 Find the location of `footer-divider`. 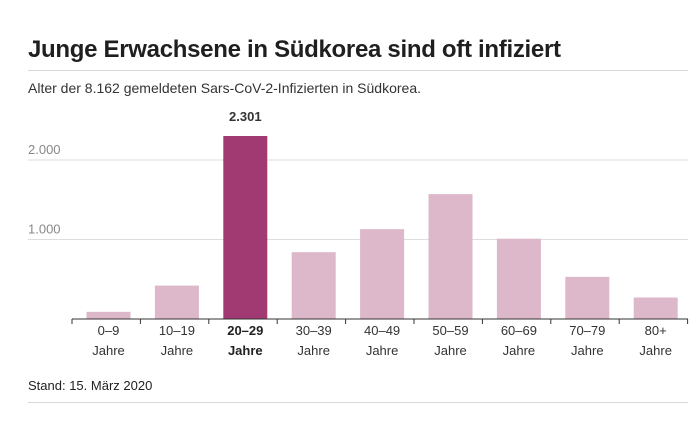

footer-divider is located at coordinates (358, 402).